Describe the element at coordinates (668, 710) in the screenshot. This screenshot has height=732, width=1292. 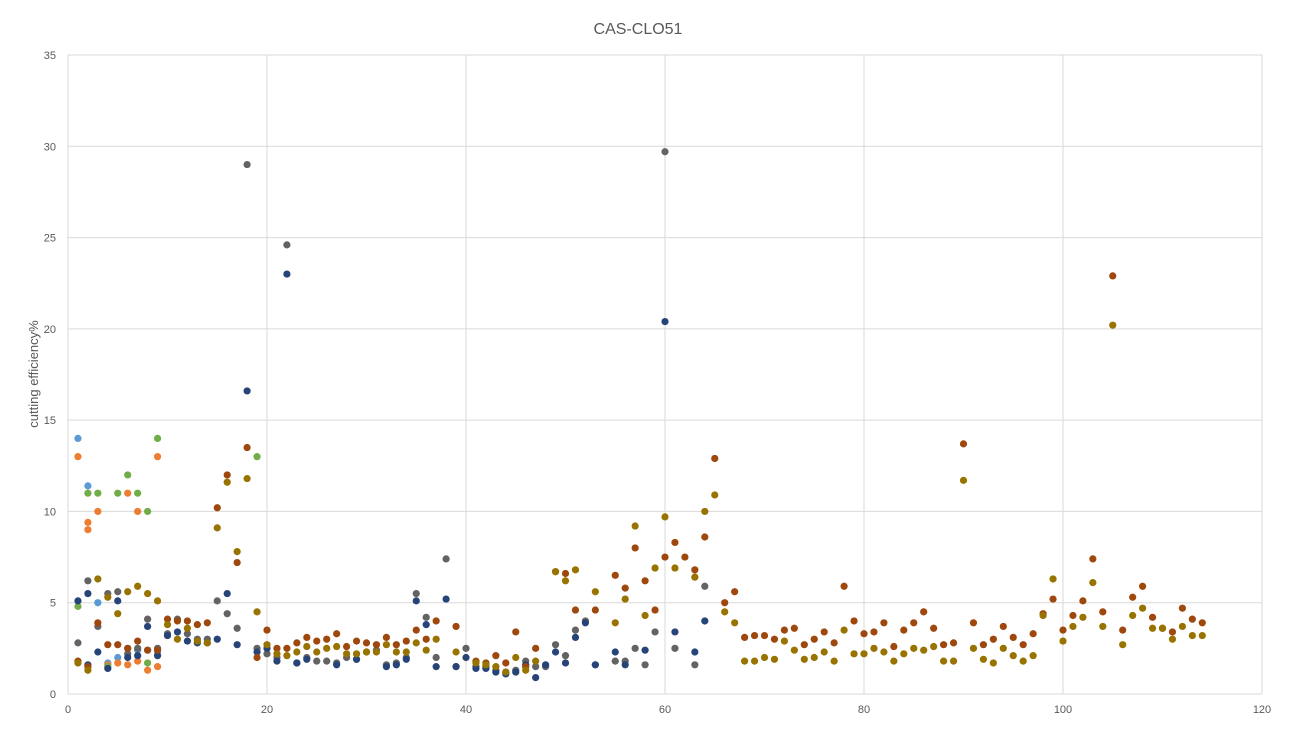
I see `x-axis: 0 20 40 60 80 100 120` at that location.